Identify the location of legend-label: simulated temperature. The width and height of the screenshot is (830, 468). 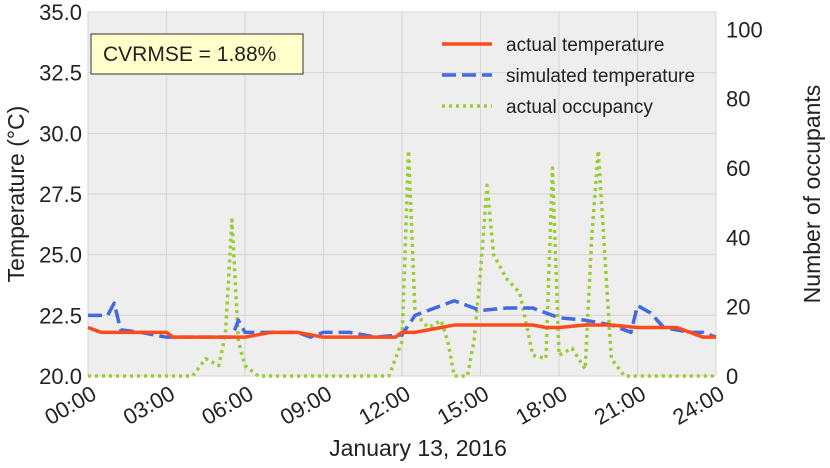
(600, 76).